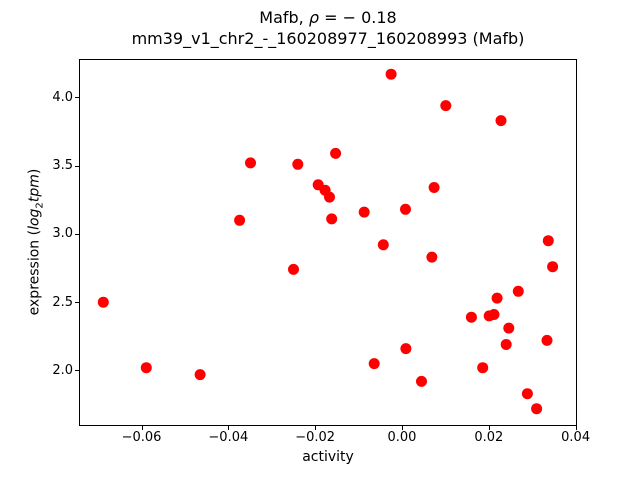 The image size is (640, 480). What do you see at coordinates (36, 242) in the screenshot?
I see `y-axis-label-text: expression (log2tpm)` at bounding box center [36, 242].